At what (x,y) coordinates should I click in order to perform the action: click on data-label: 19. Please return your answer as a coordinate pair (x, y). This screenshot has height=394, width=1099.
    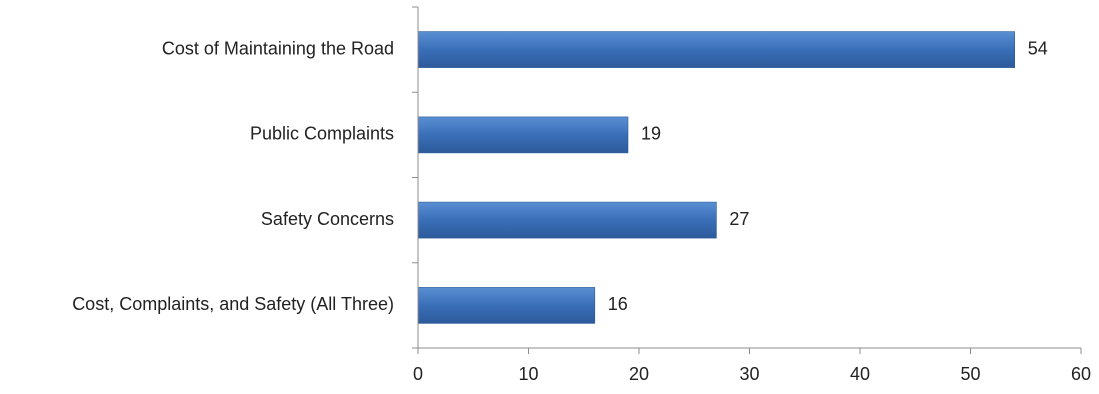
    Looking at the image, I should click on (651, 134).